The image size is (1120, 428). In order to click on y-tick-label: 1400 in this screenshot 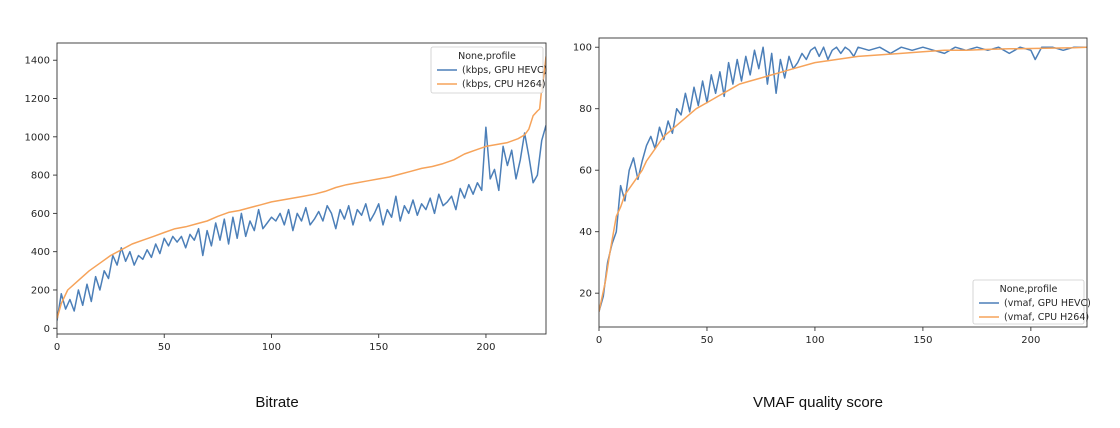, I will do `click(37, 61)`.